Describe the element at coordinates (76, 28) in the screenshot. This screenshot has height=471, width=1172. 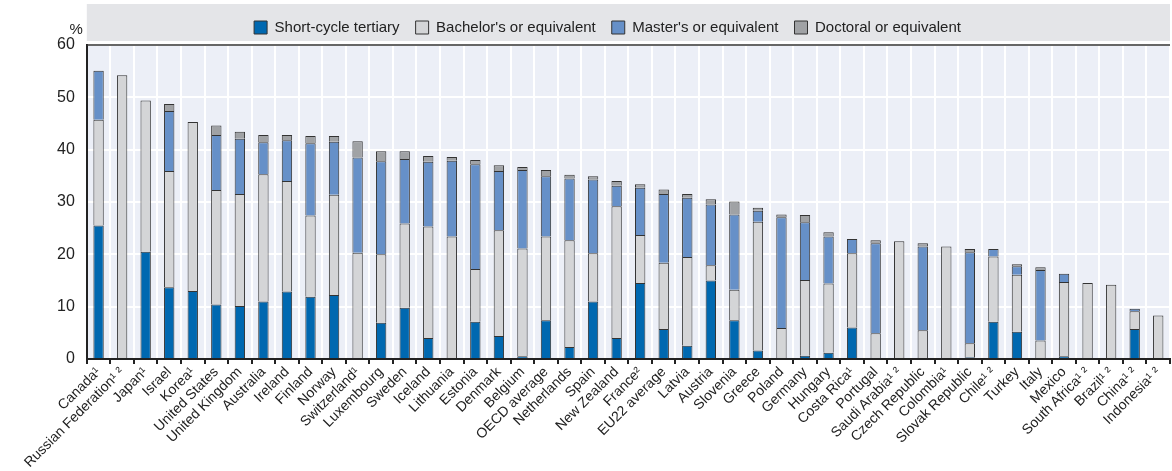
I see `y-axis-title: %` at that location.